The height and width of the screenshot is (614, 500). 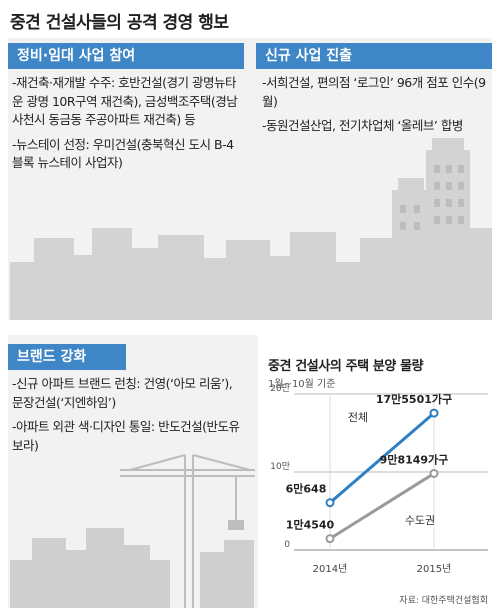 I want to click on y-tick-label: 10만, so click(x=280, y=466).